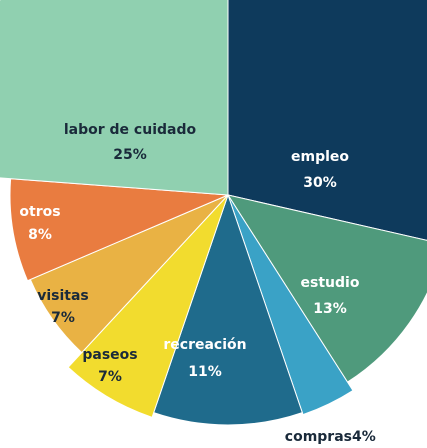 The image size is (427, 448). I want to click on slice-value-label: 8%, so click(40, 235).